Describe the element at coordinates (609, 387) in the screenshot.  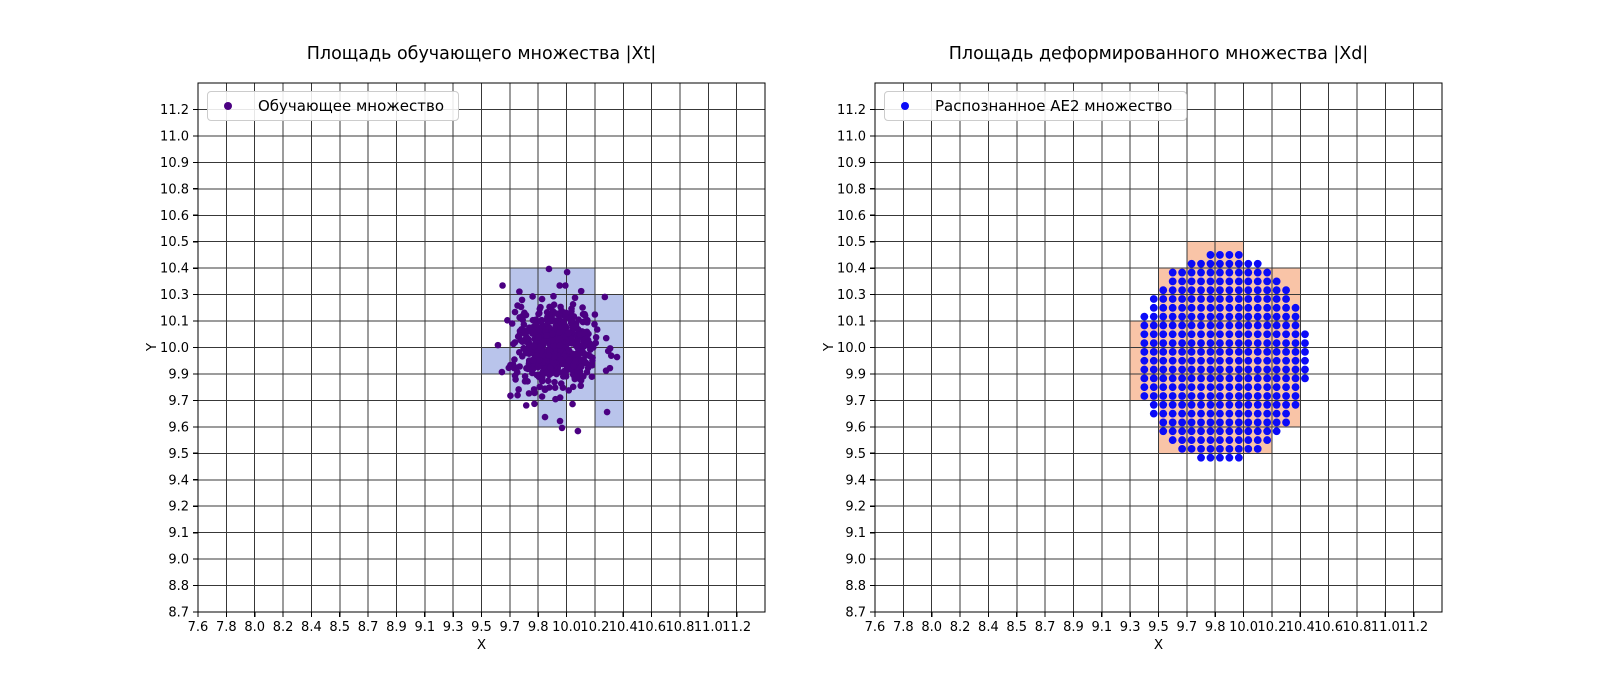
I see `shaded-cell` at that location.